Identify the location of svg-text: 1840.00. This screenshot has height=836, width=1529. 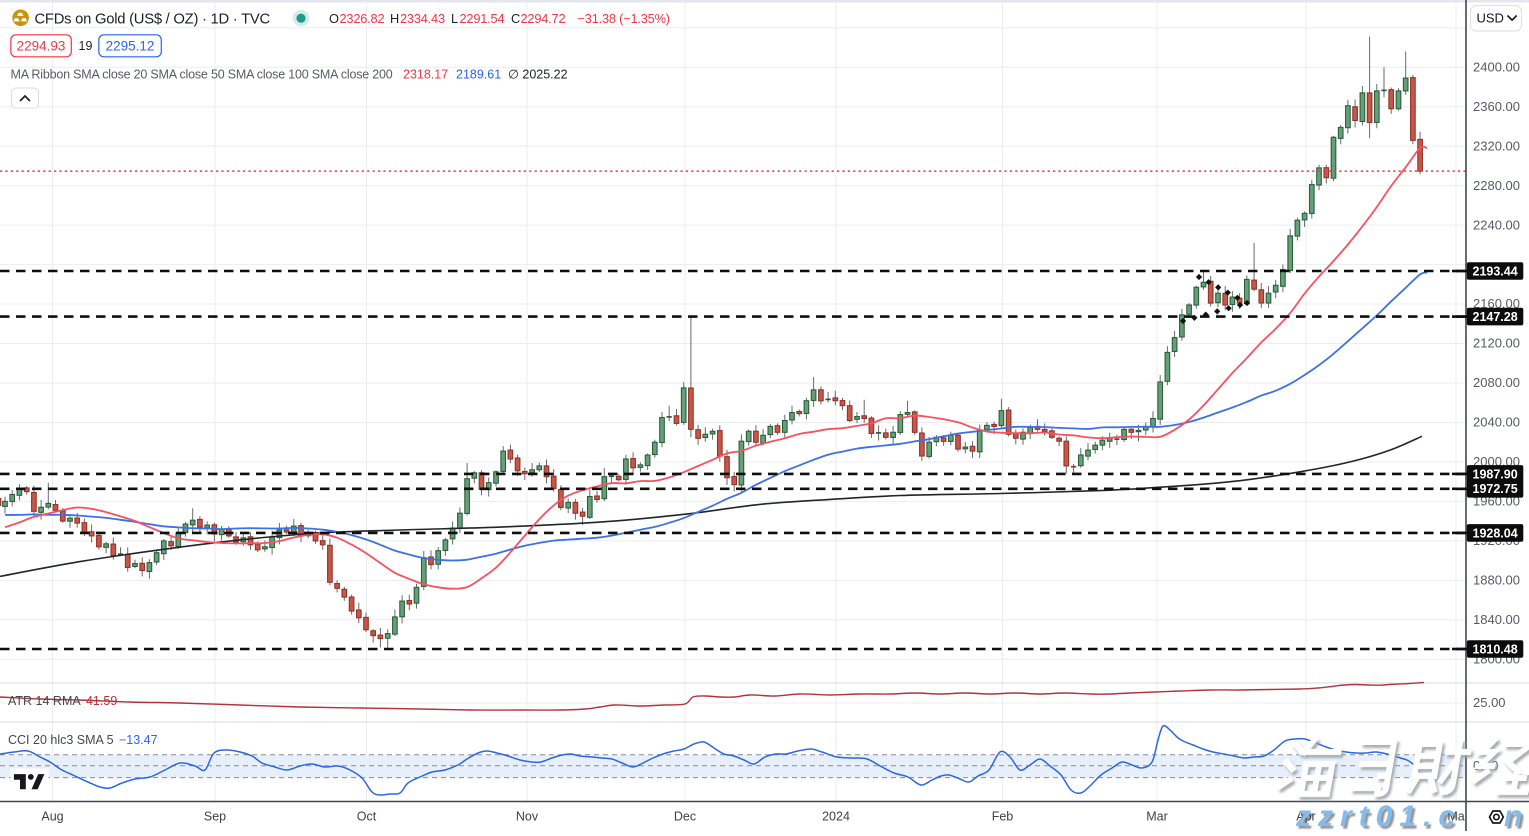
(1496, 619).